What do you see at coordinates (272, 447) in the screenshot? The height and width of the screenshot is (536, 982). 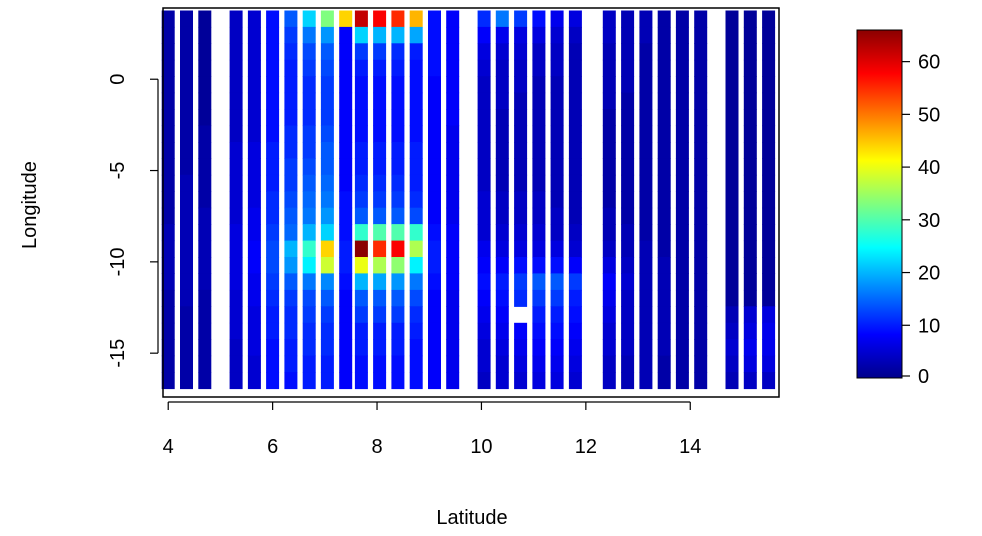 I see `x-tick-label: 6` at bounding box center [272, 447].